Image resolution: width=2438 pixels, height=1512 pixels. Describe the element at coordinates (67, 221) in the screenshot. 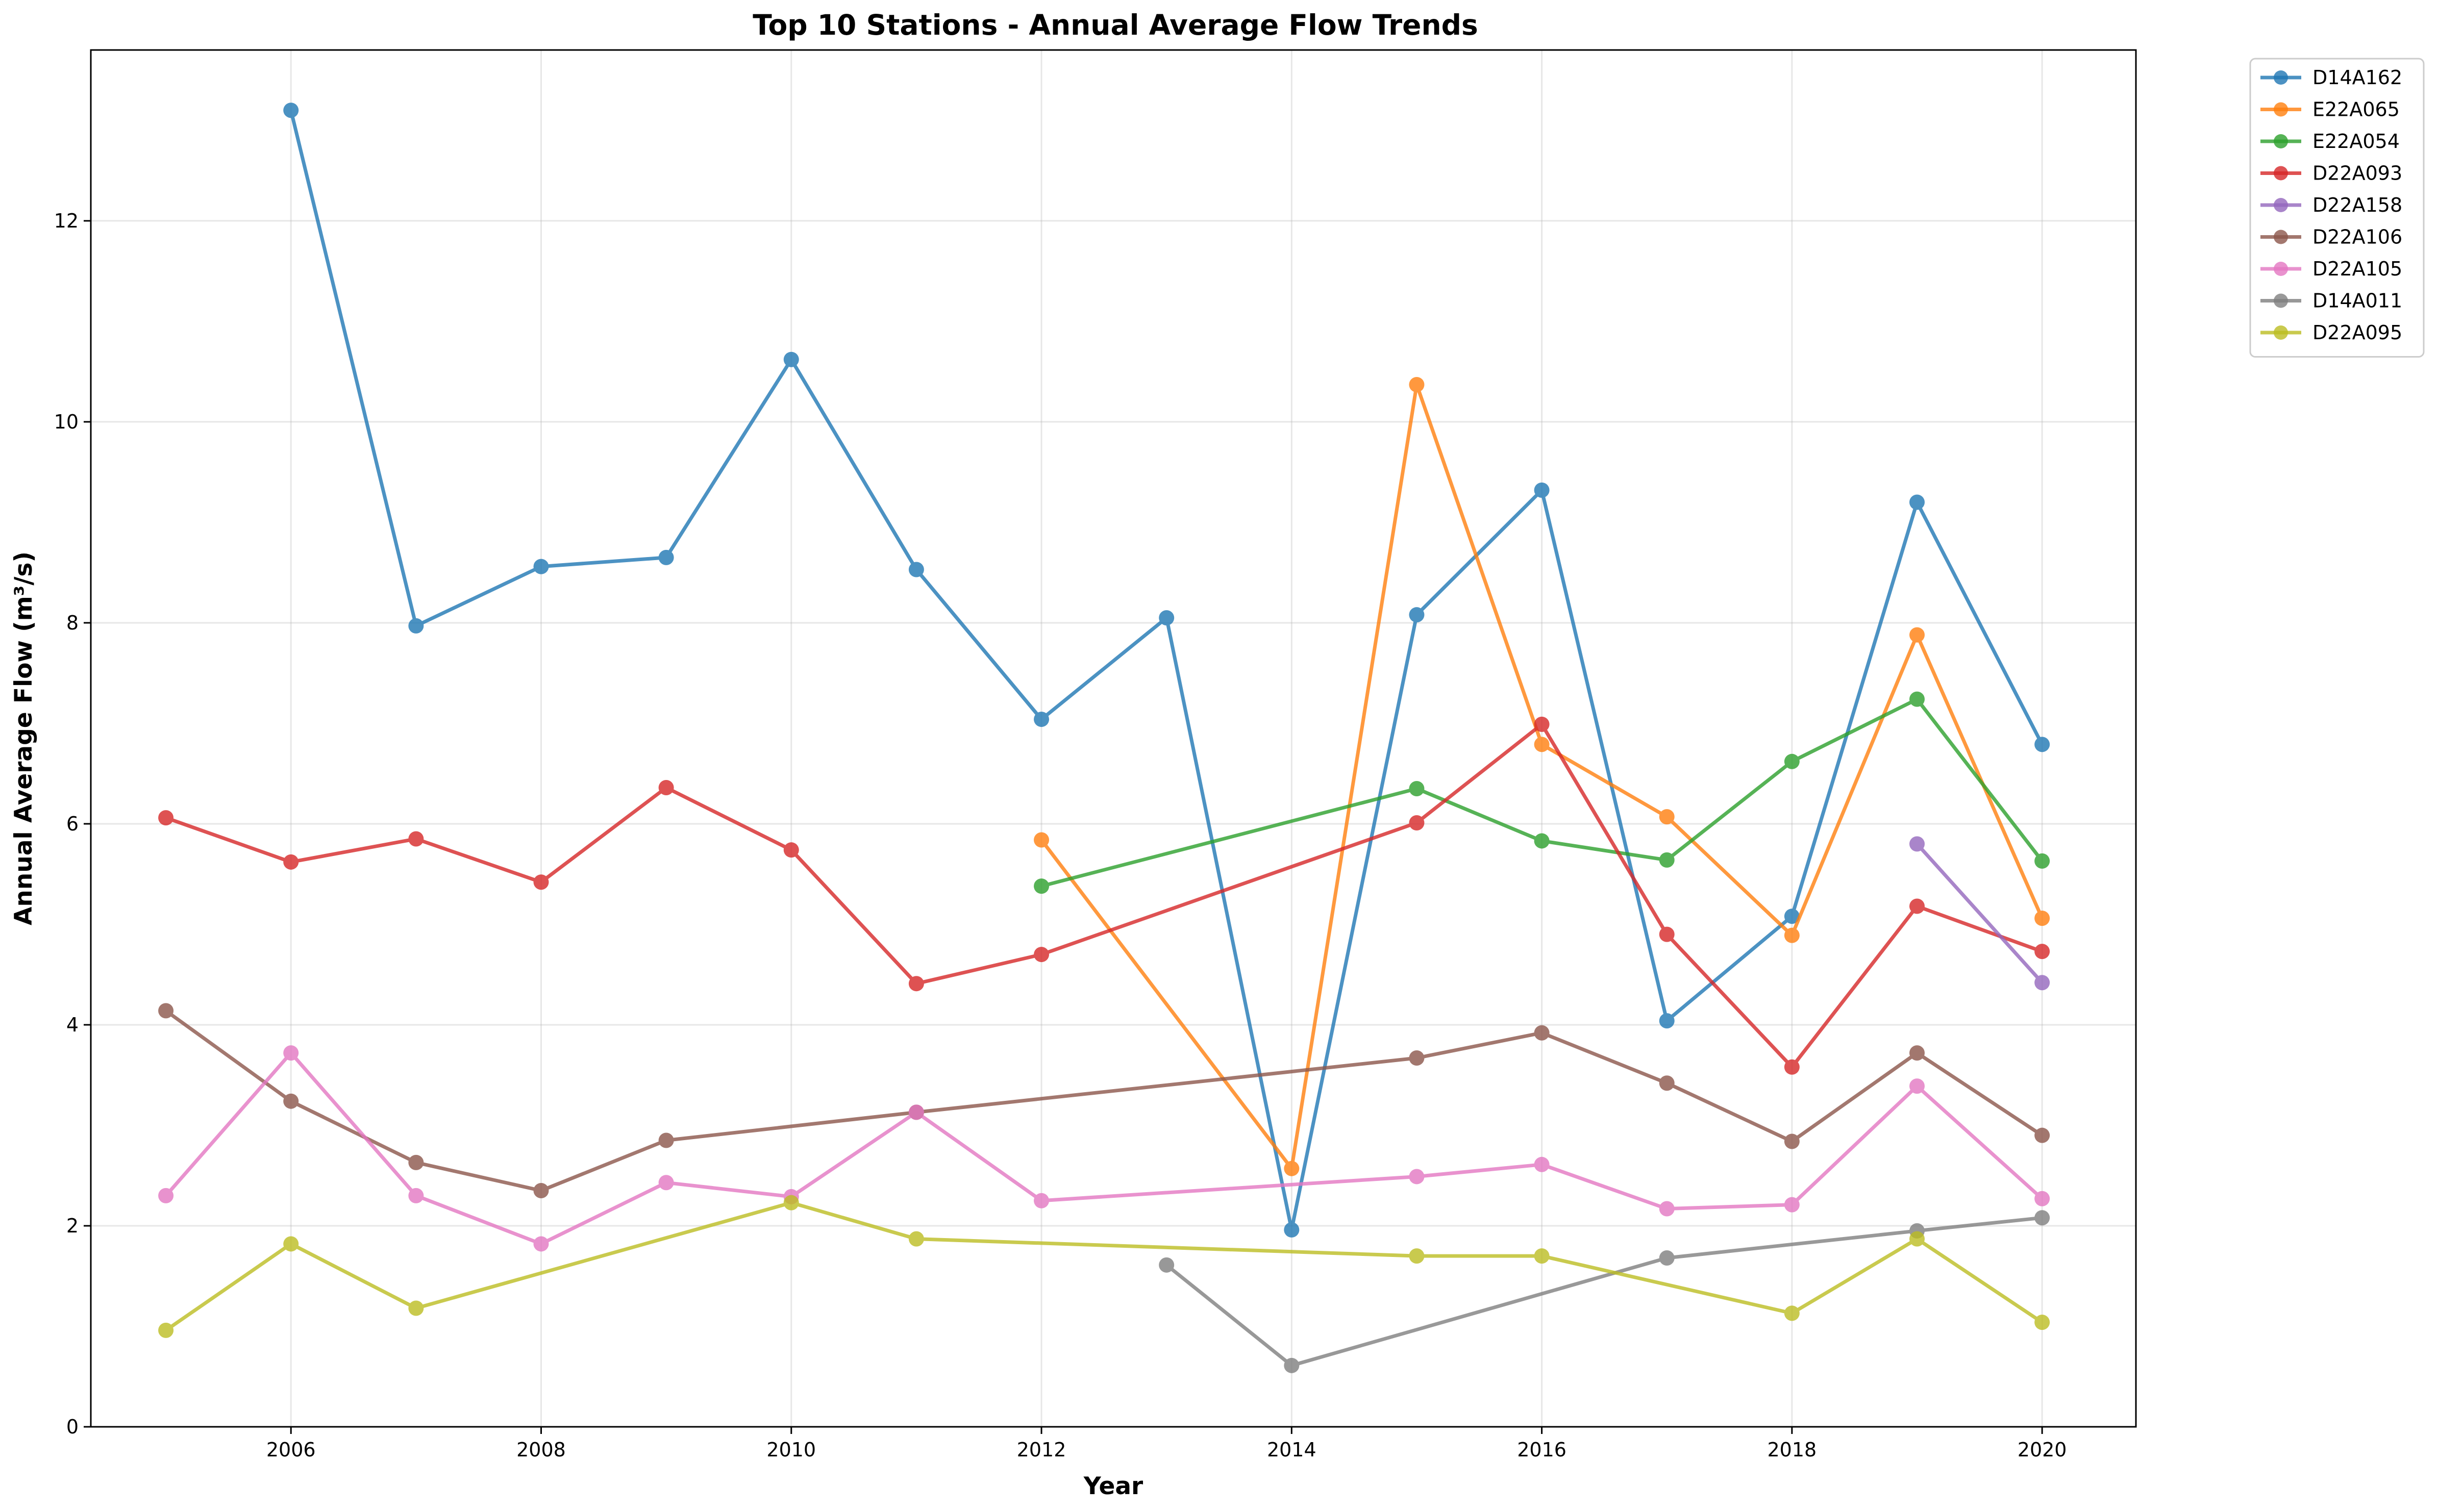

I see `y-tick-label: 12` at that location.